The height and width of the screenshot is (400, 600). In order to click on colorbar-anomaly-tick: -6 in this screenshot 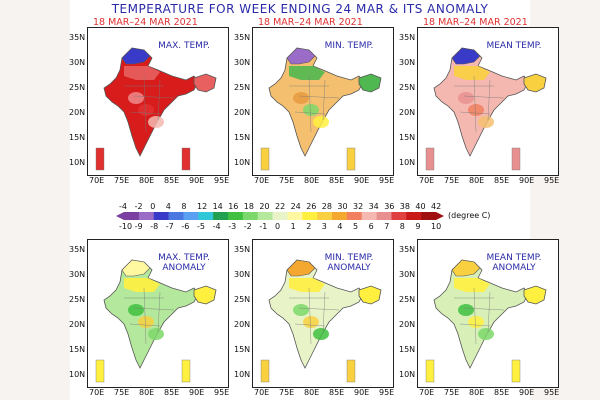, I will do `click(185, 226)`.